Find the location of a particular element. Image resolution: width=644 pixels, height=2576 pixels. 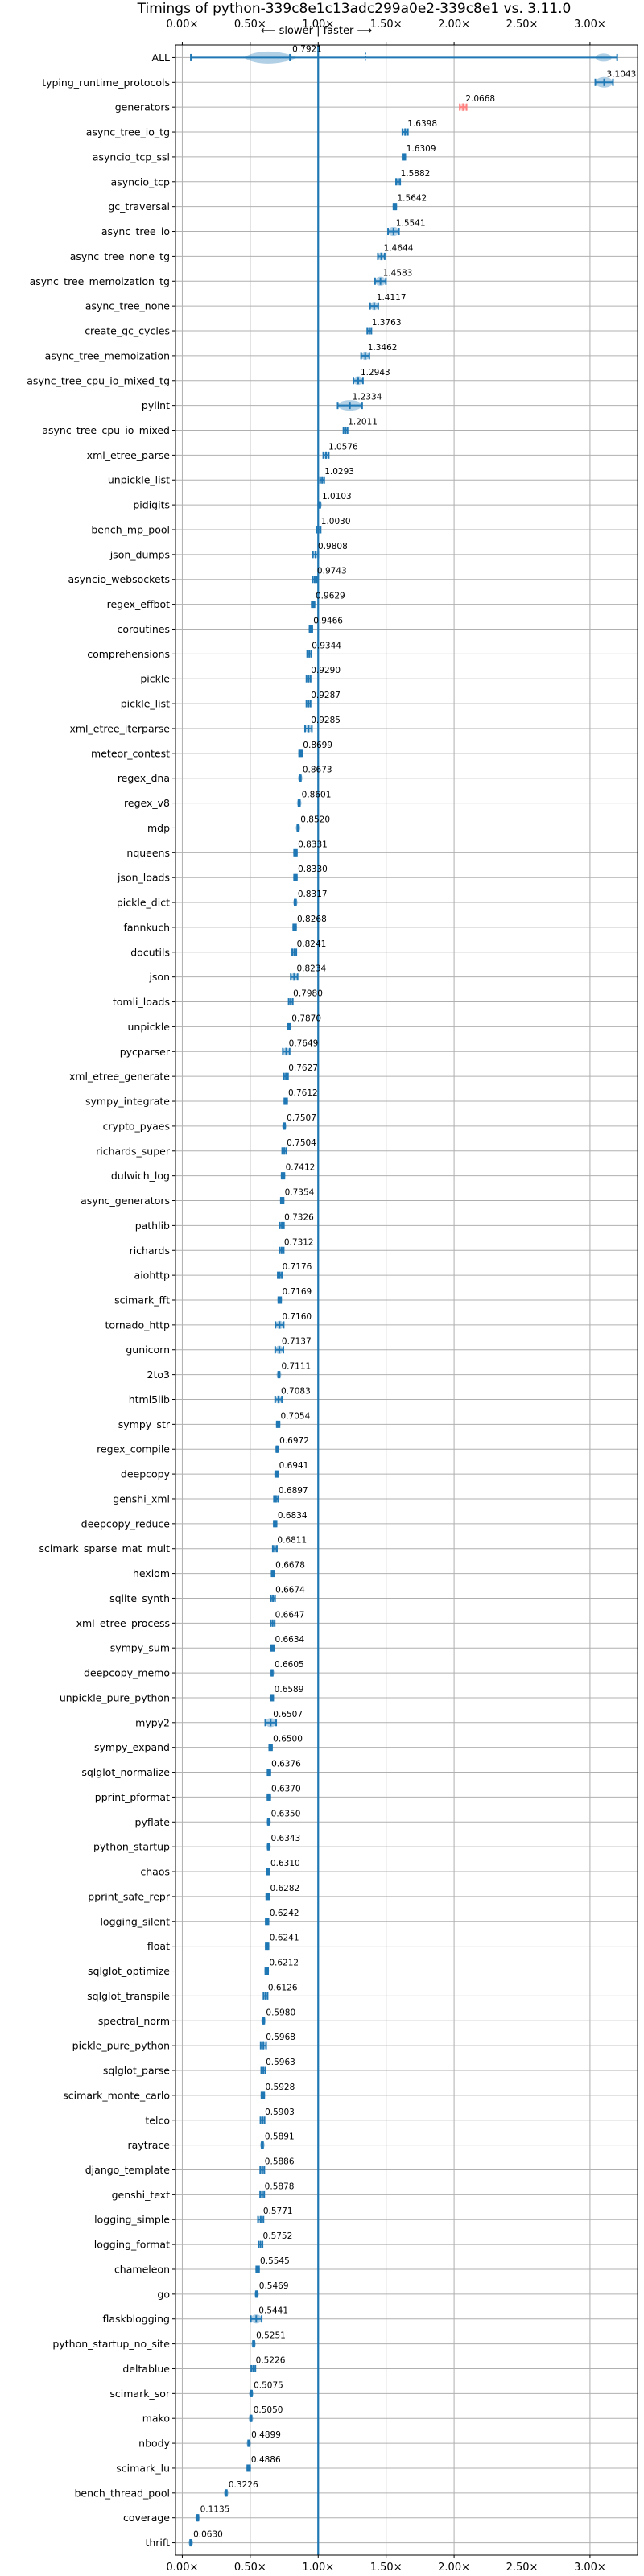

data-label: 1.6398 is located at coordinates (422, 124).